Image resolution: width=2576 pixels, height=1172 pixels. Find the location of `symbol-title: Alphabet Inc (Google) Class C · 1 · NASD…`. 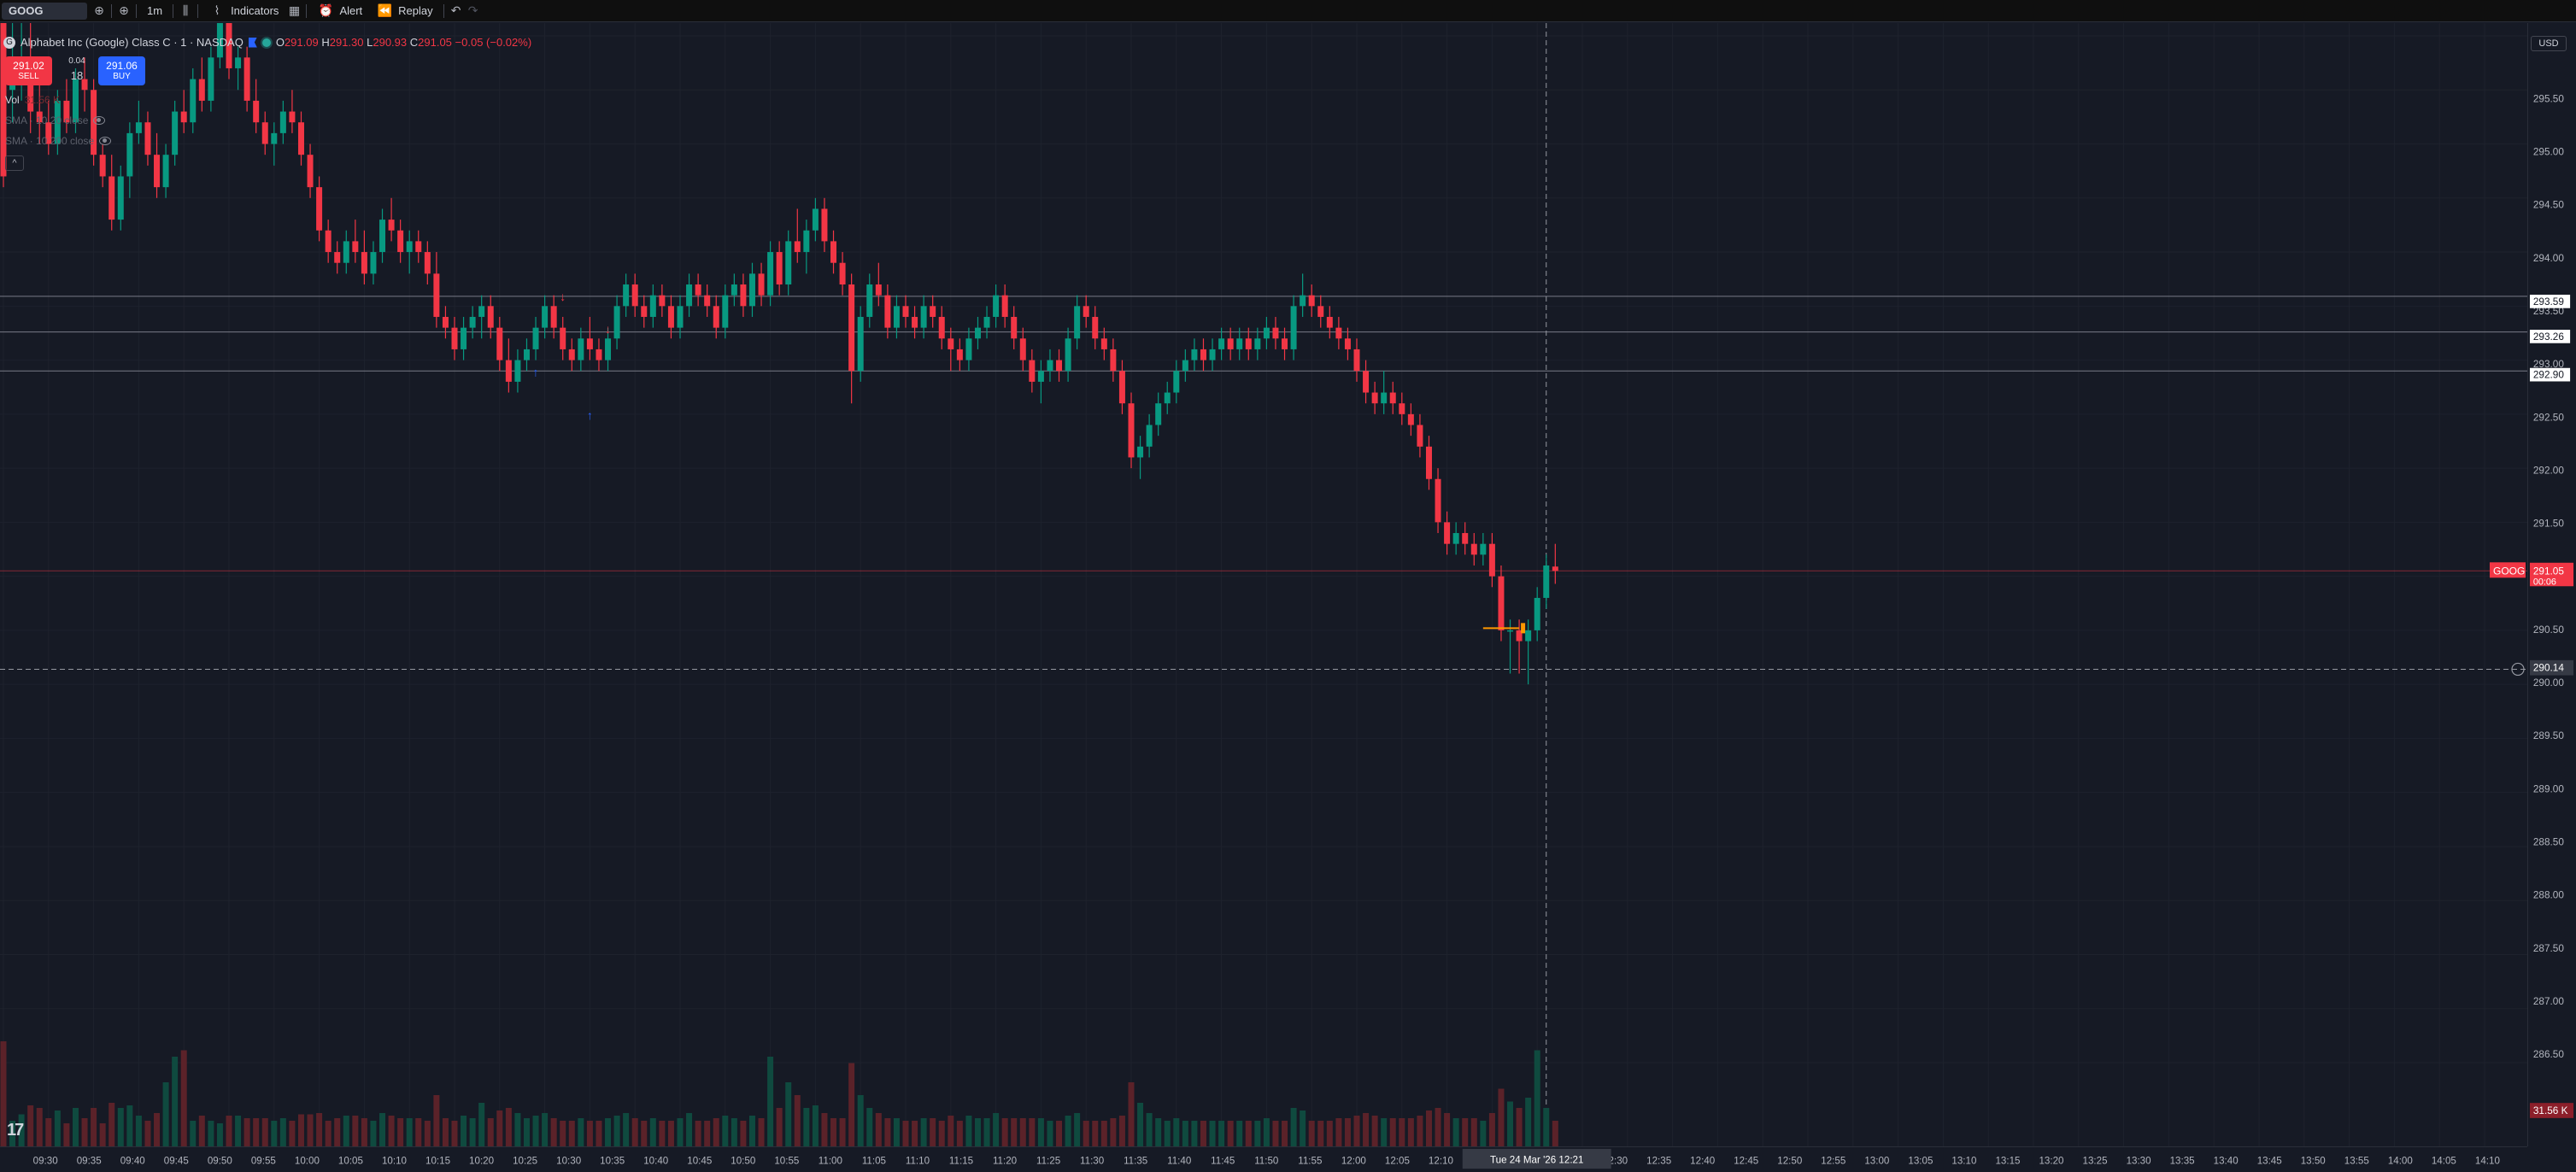

symbol-title: Alphabet Inc (Google) Class C · 1 · NASD… is located at coordinates (132, 42).